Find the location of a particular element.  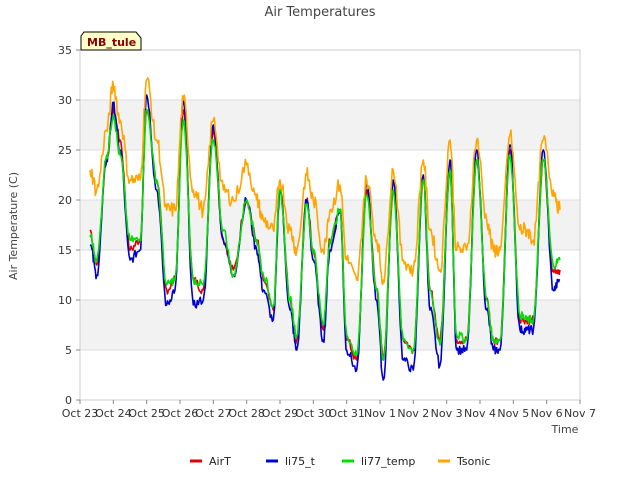

station-label-background is located at coordinates (111, 41).